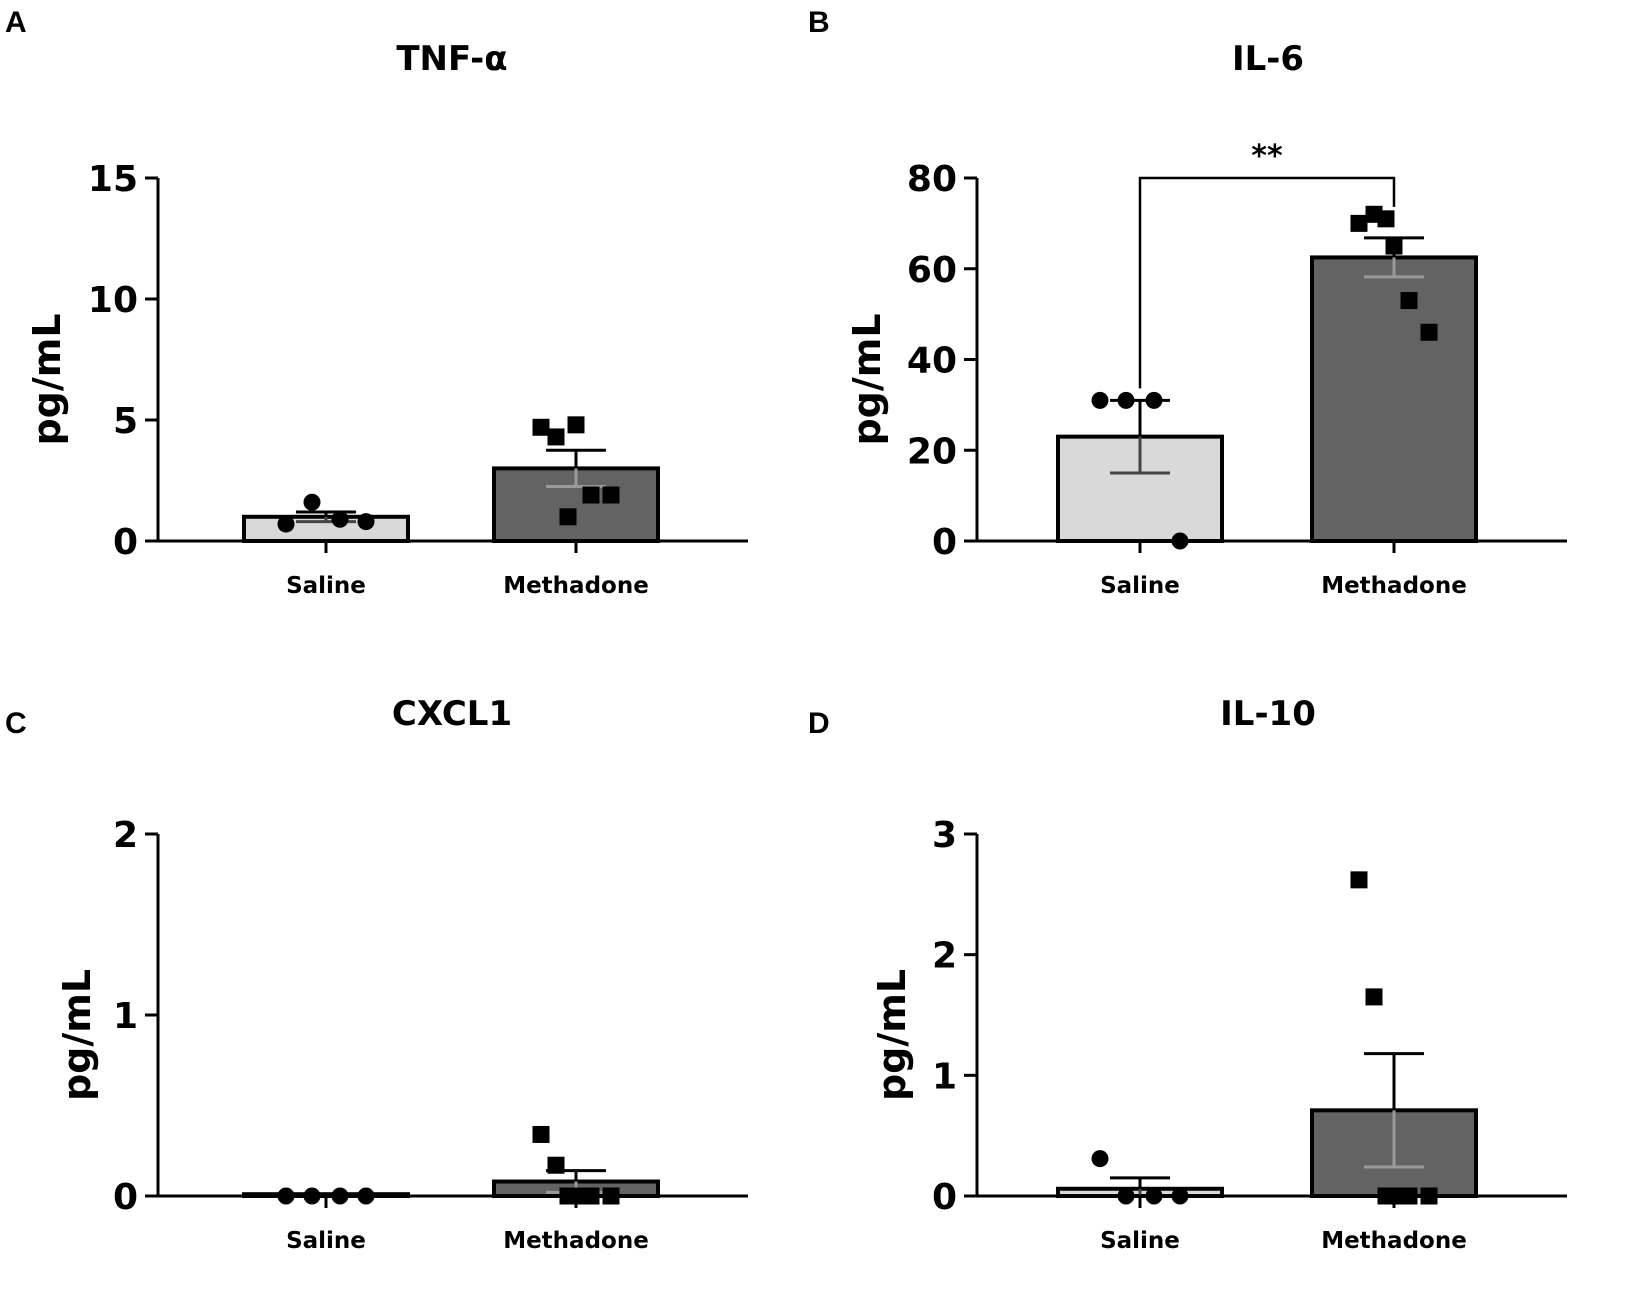 This screenshot has height=1298, width=1626. Describe the element at coordinates (1394, 1110) in the screenshot. I see `error-bar-methadone` at that location.